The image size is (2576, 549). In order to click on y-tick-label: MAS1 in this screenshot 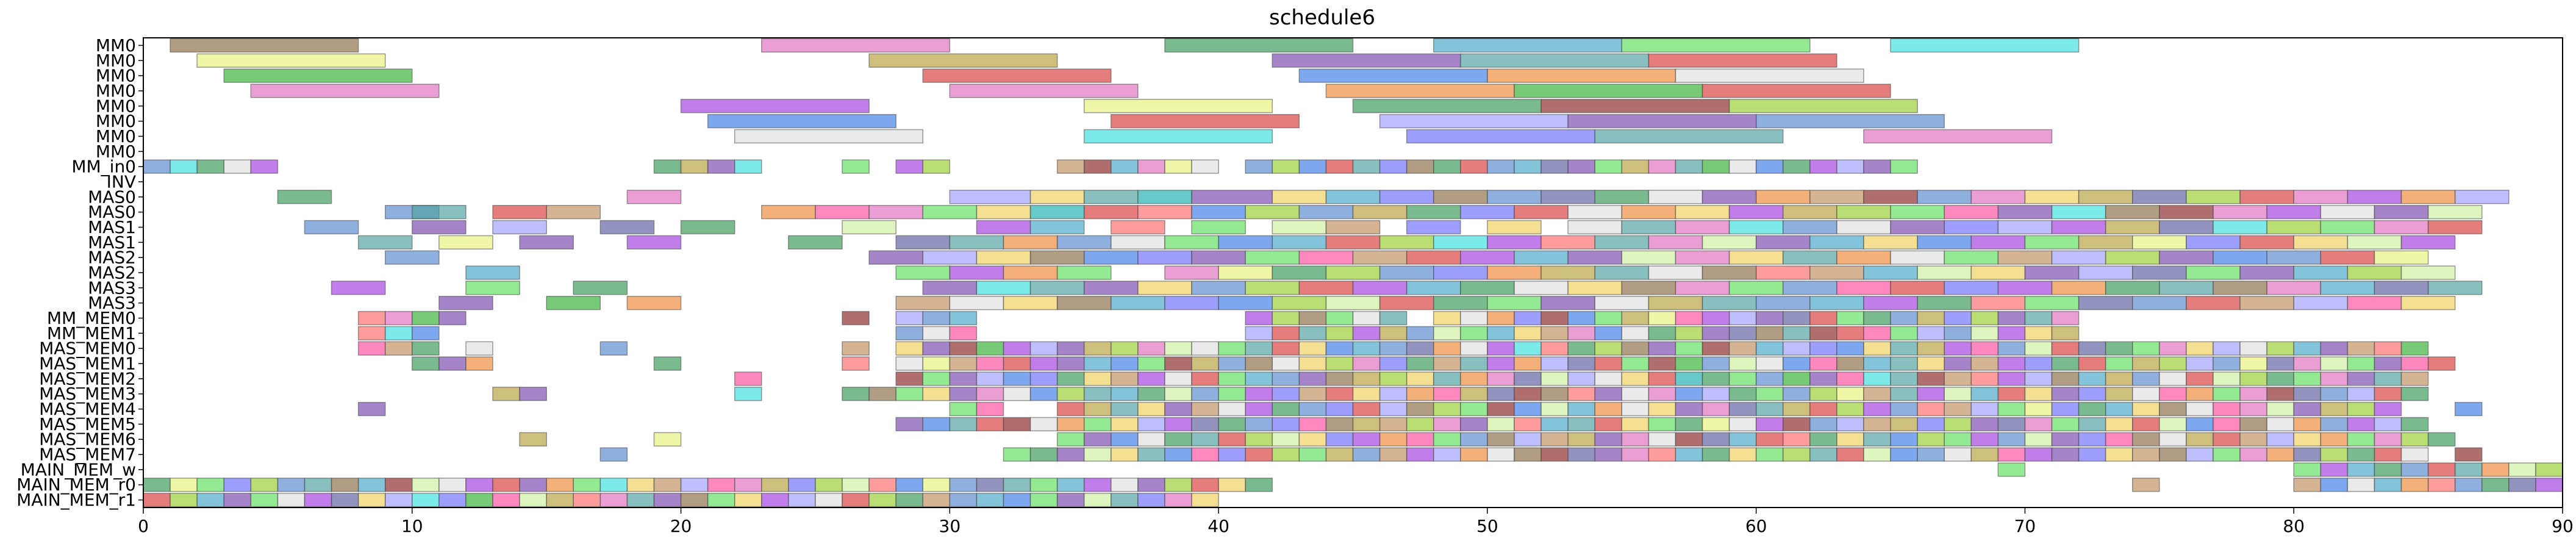, I will do `click(112, 242)`.